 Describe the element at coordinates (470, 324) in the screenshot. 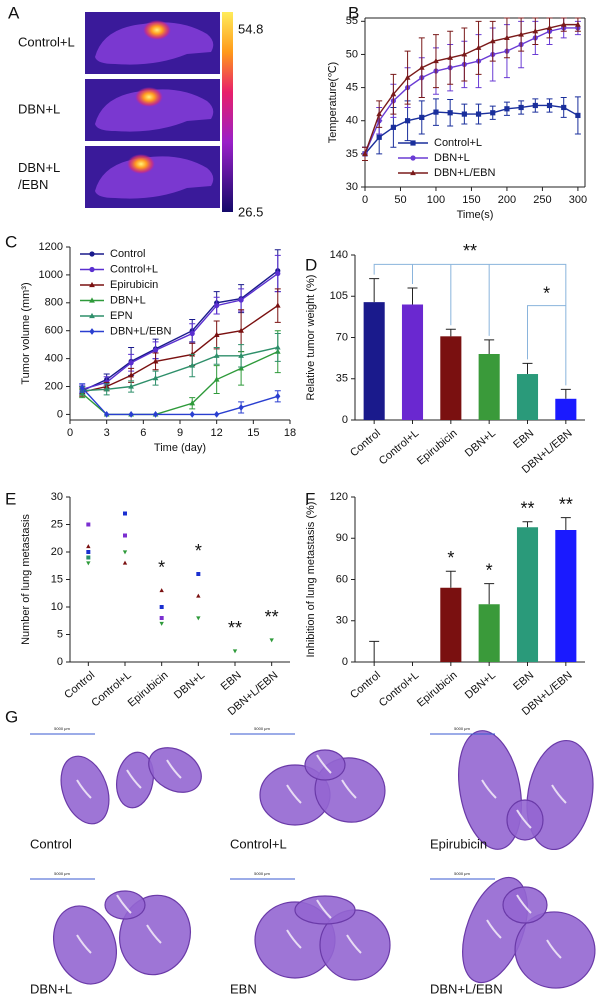

I see `bracket` at that location.